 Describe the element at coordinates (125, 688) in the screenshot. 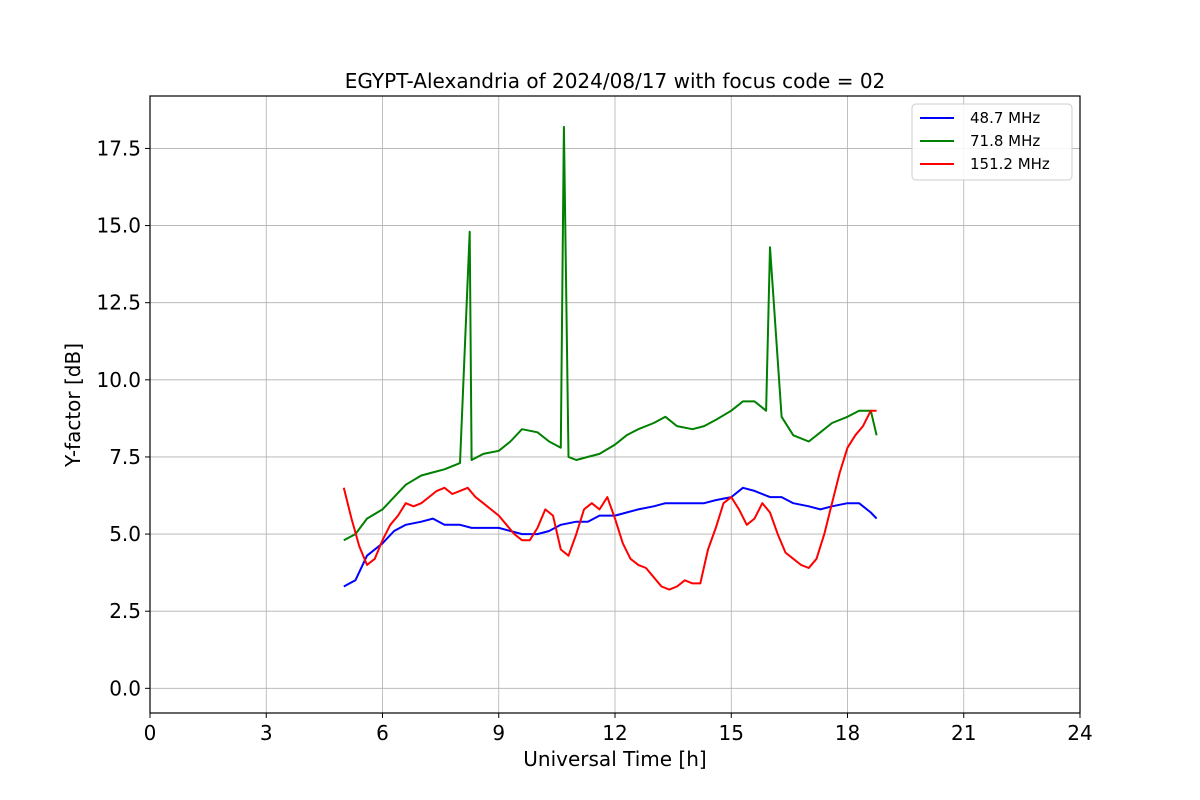

I see `y-tick-label: 0.0` at that location.